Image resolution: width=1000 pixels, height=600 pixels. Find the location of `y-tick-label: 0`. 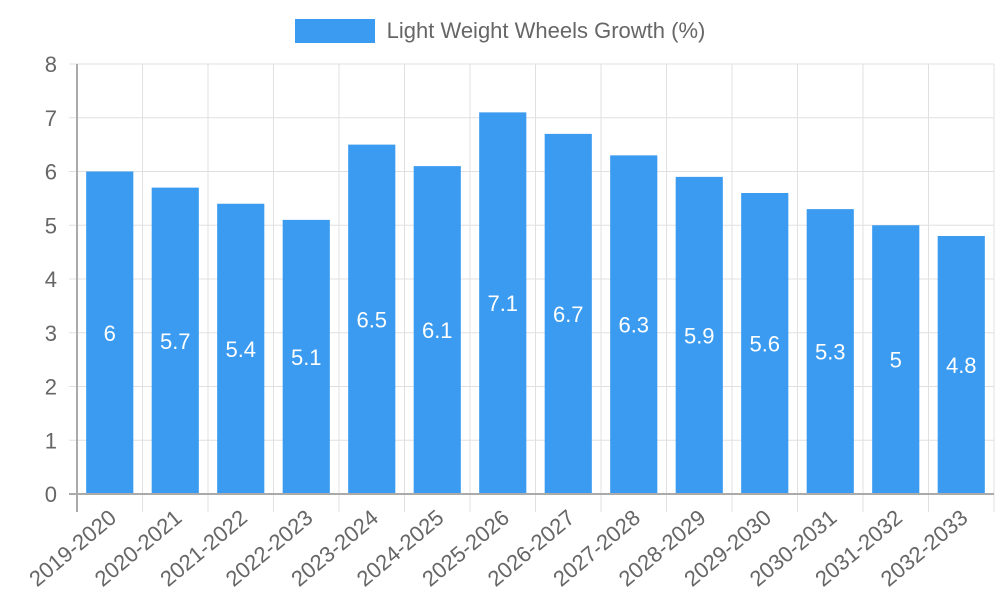

y-tick-label: 0 is located at coordinates (51, 494).